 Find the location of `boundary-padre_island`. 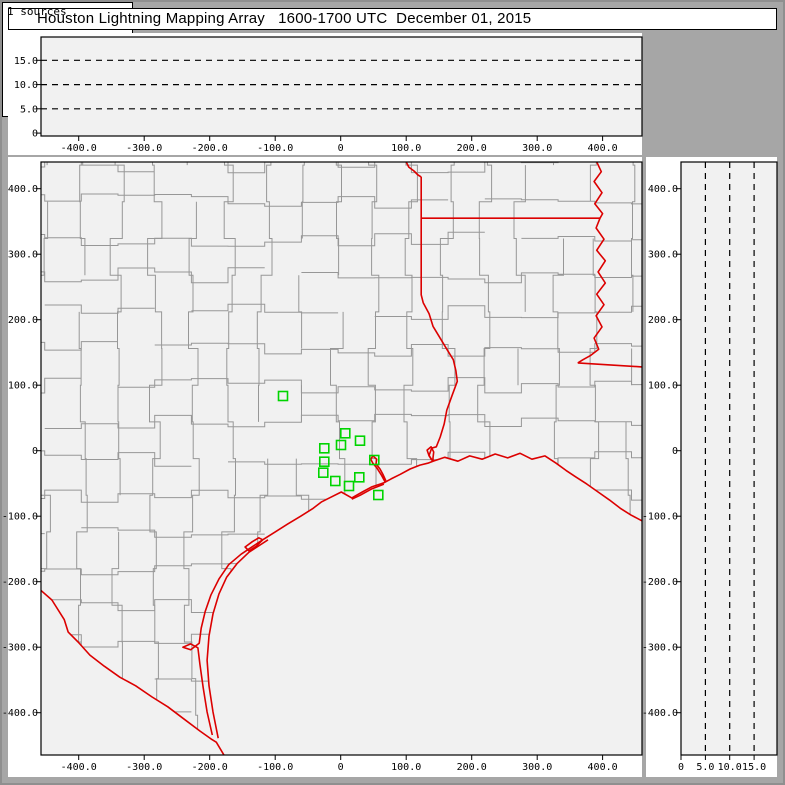

boundary-padre_island is located at coordinates (237, 639).